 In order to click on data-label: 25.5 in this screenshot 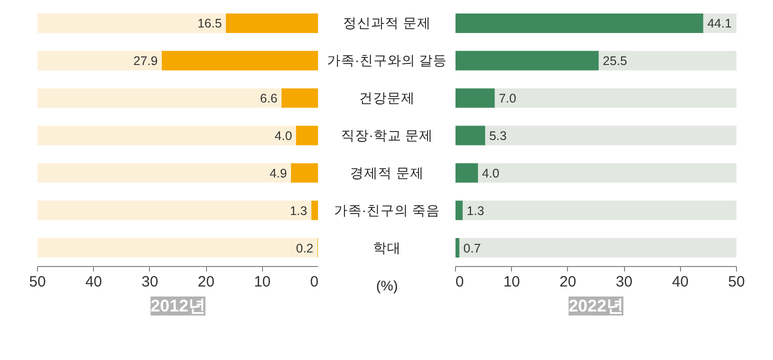, I will do `click(615, 61)`.